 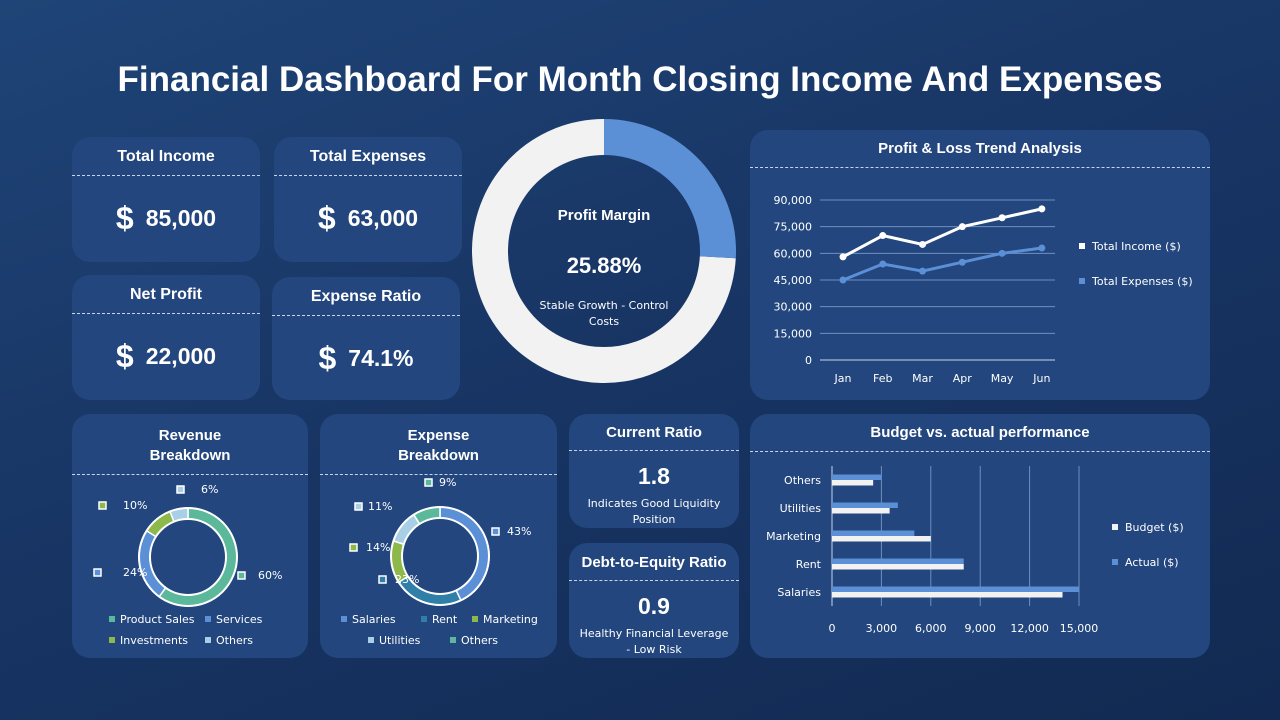 I want to click on y-tick-label: Salaries, so click(x=799, y=592).